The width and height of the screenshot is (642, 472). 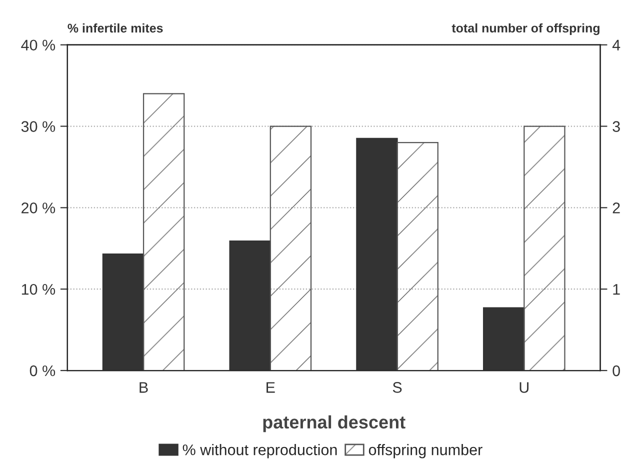 What do you see at coordinates (334, 423) in the screenshot?
I see `x-axis-title: paternal descent` at bounding box center [334, 423].